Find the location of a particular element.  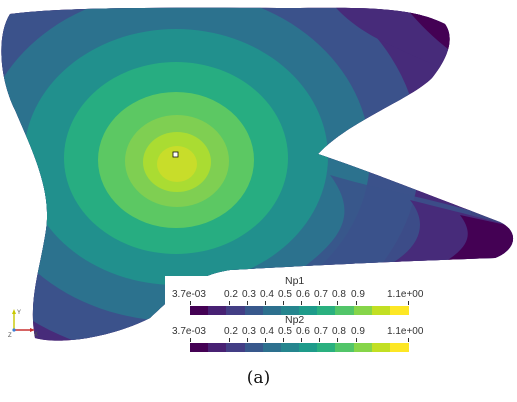

colorbar-1-title: Np1 is located at coordinates (295, 281).